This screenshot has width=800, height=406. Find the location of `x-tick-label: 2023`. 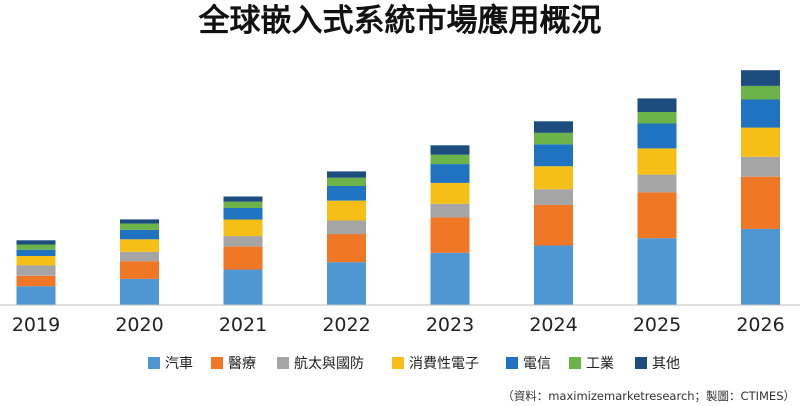

x-tick-label: 2023 is located at coordinates (450, 325).